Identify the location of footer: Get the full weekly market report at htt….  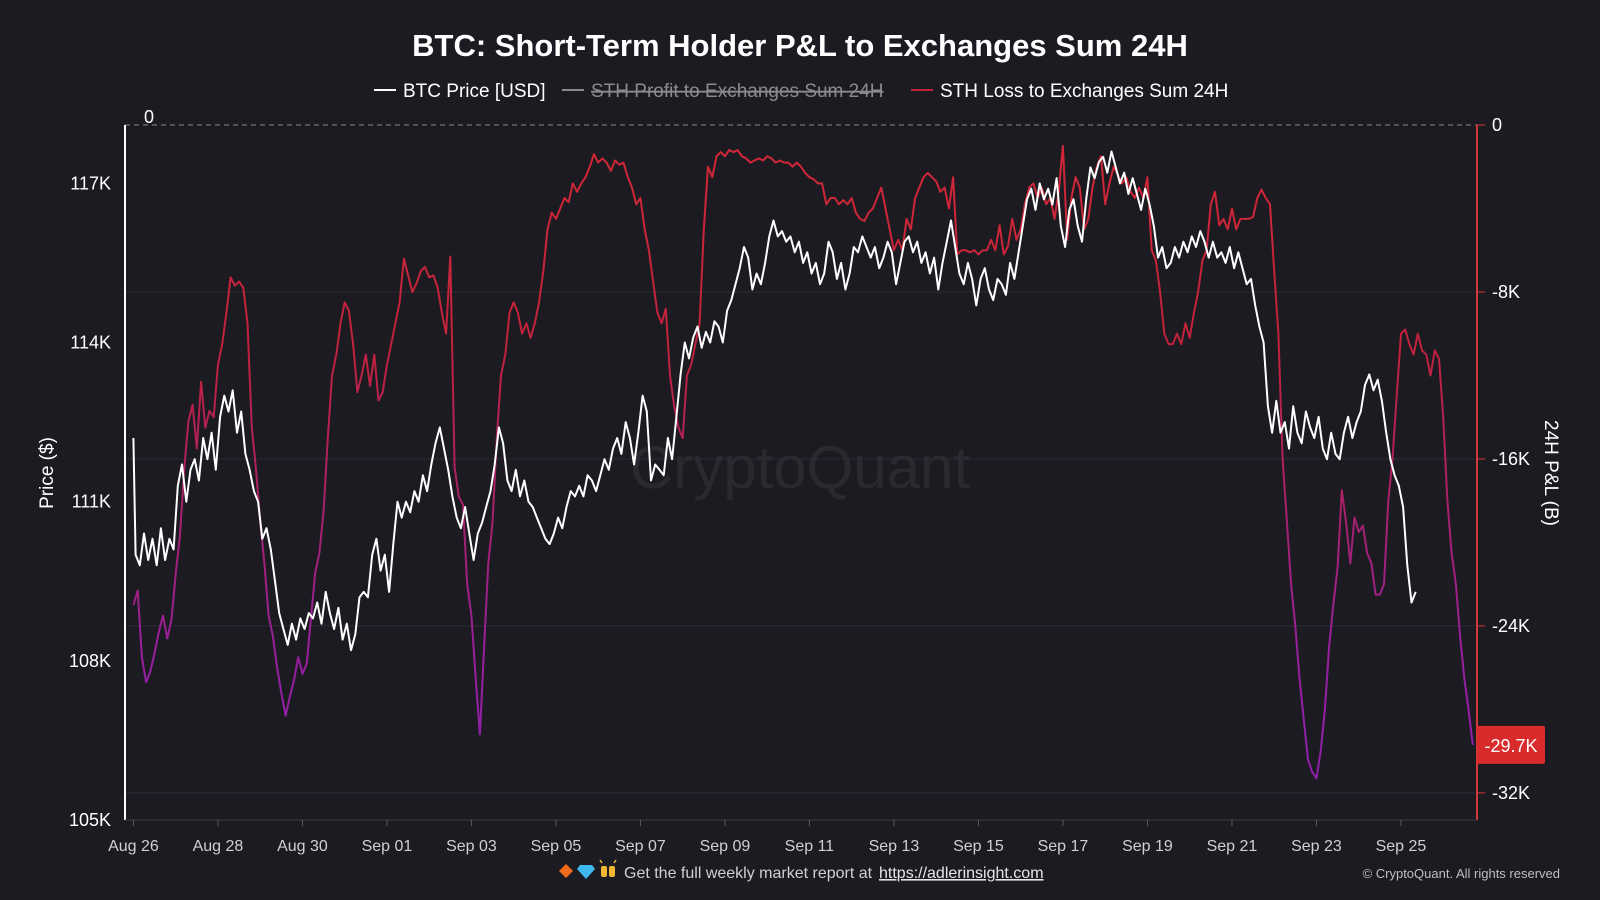
(1059, 870).